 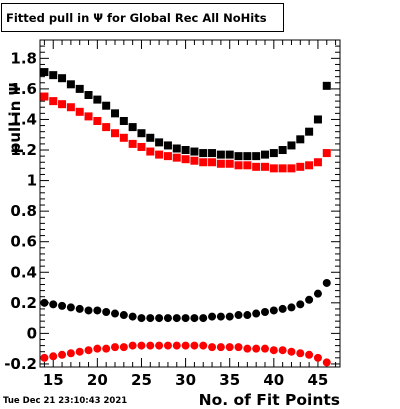 I want to click on x-axis-label: No. of Fit Points, so click(x=269, y=400).